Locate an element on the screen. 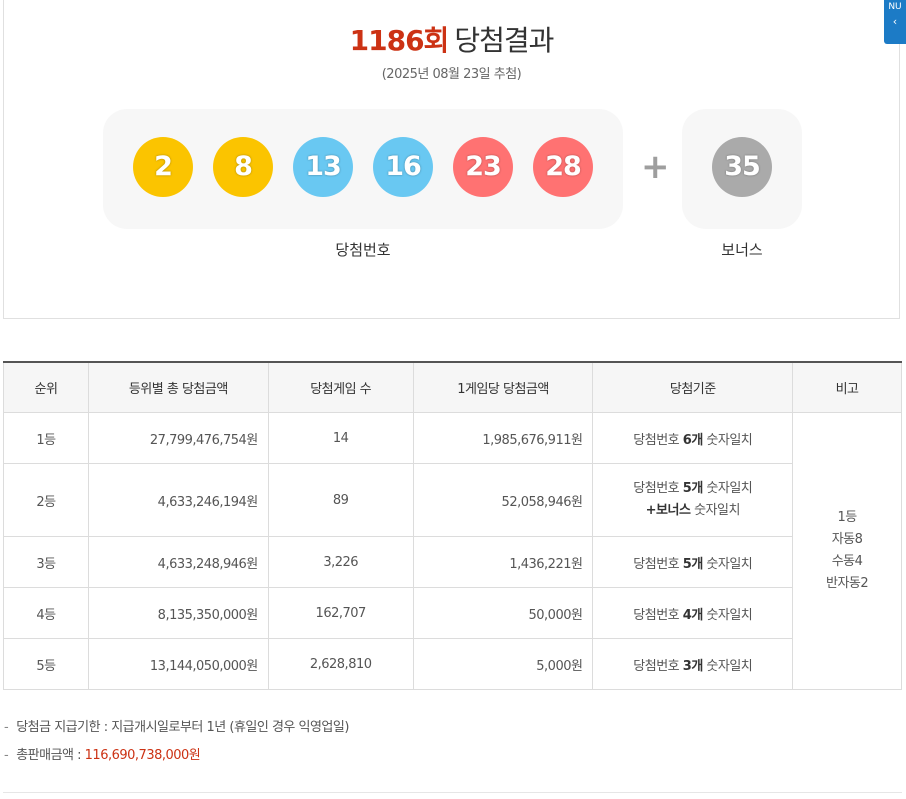 The width and height of the screenshot is (906, 799). bottom-divider is located at coordinates (452, 792).